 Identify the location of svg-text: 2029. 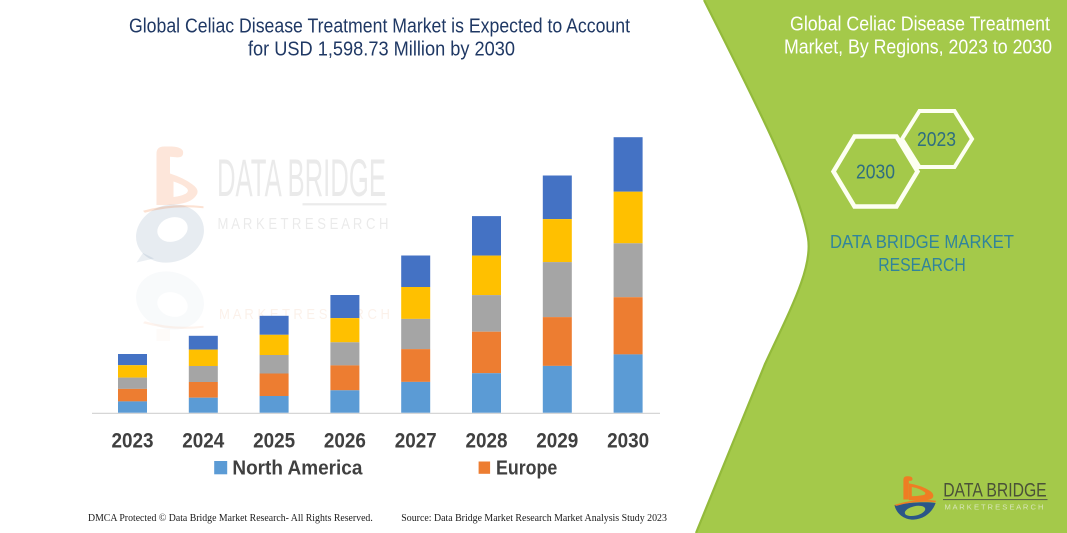
(557, 440).